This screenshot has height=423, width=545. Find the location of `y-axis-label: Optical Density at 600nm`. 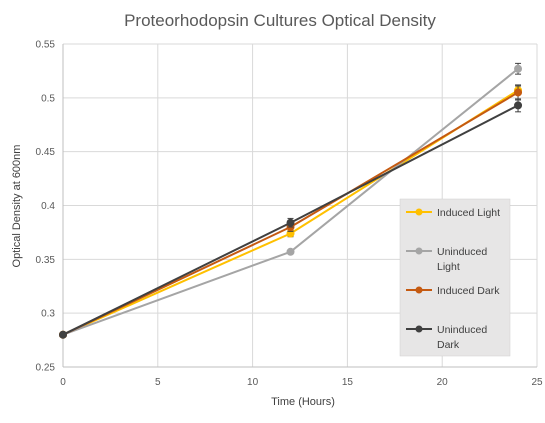

y-axis-label: Optical Density at 600nm is located at coordinates (17, 206).